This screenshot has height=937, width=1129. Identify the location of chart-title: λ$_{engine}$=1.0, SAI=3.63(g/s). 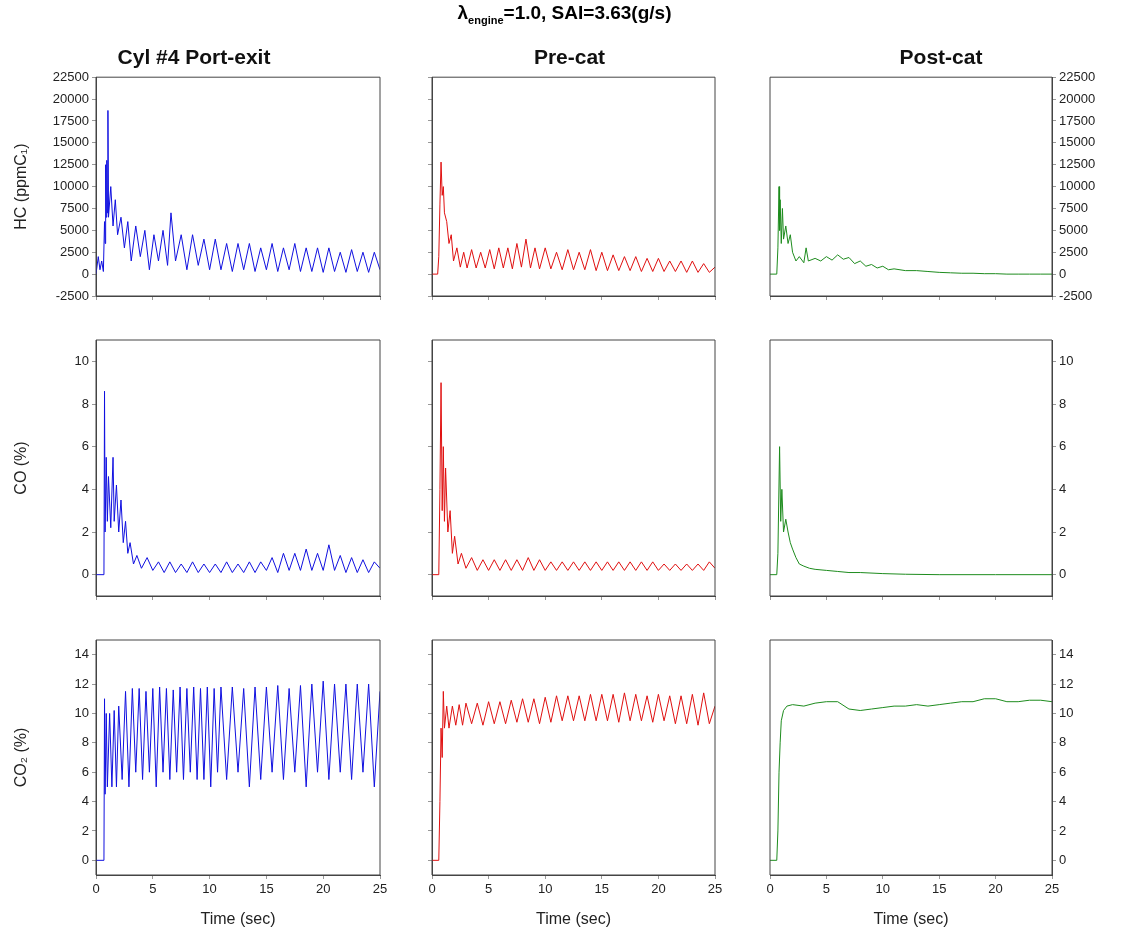
(564, 14).